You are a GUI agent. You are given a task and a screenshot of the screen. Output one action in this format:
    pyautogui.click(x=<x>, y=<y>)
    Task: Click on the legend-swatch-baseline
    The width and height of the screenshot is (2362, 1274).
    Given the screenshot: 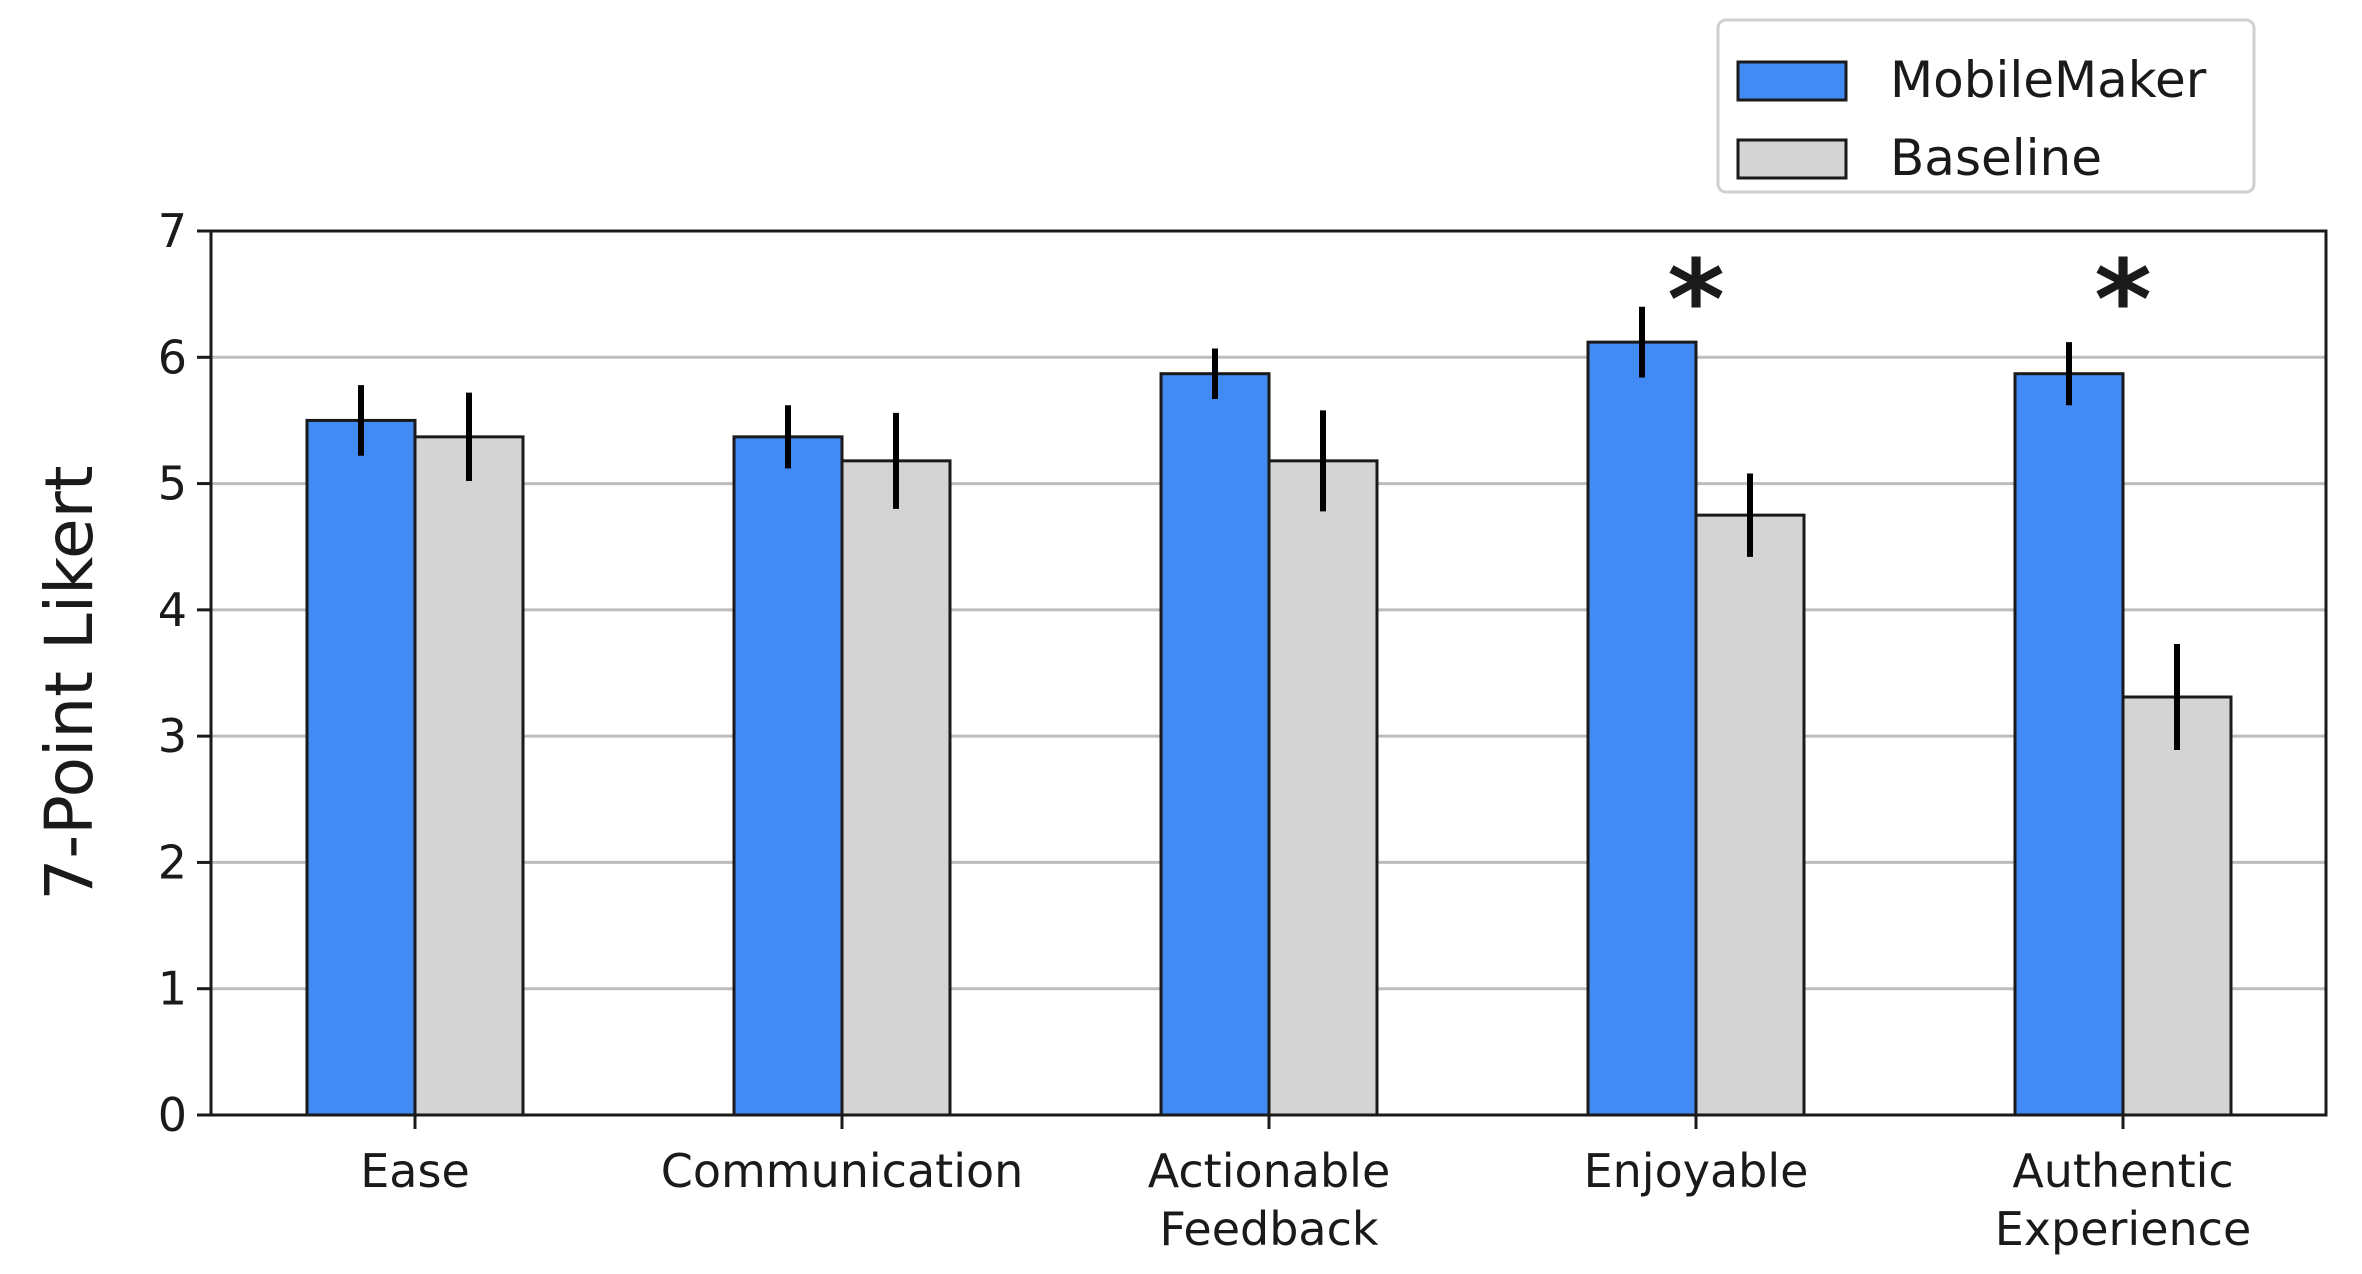 What is the action you would take?
    pyautogui.click(x=1792, y=159)
    